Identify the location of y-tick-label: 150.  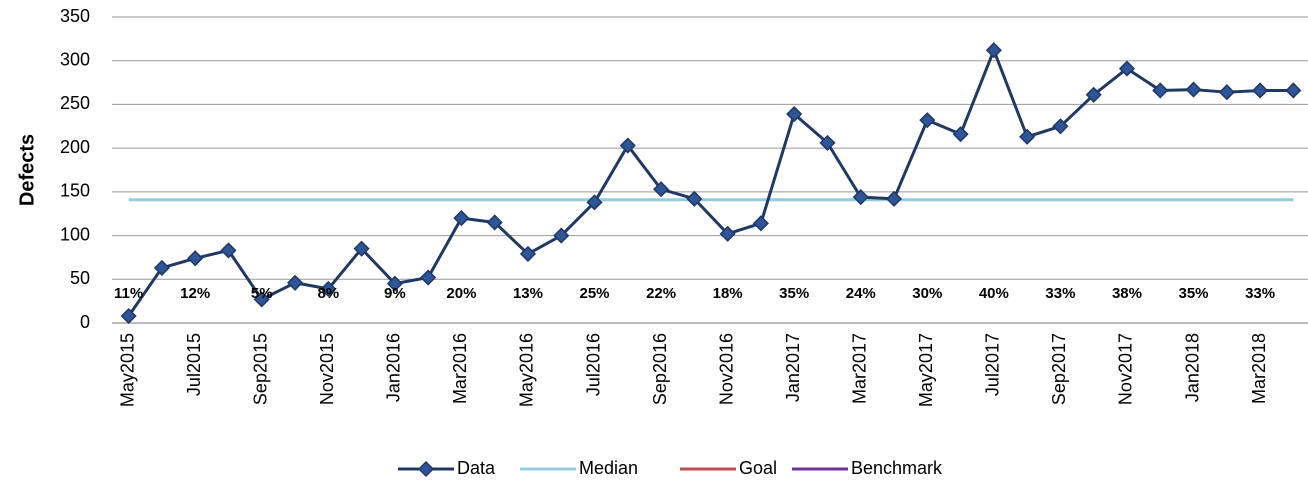
(75, 191).